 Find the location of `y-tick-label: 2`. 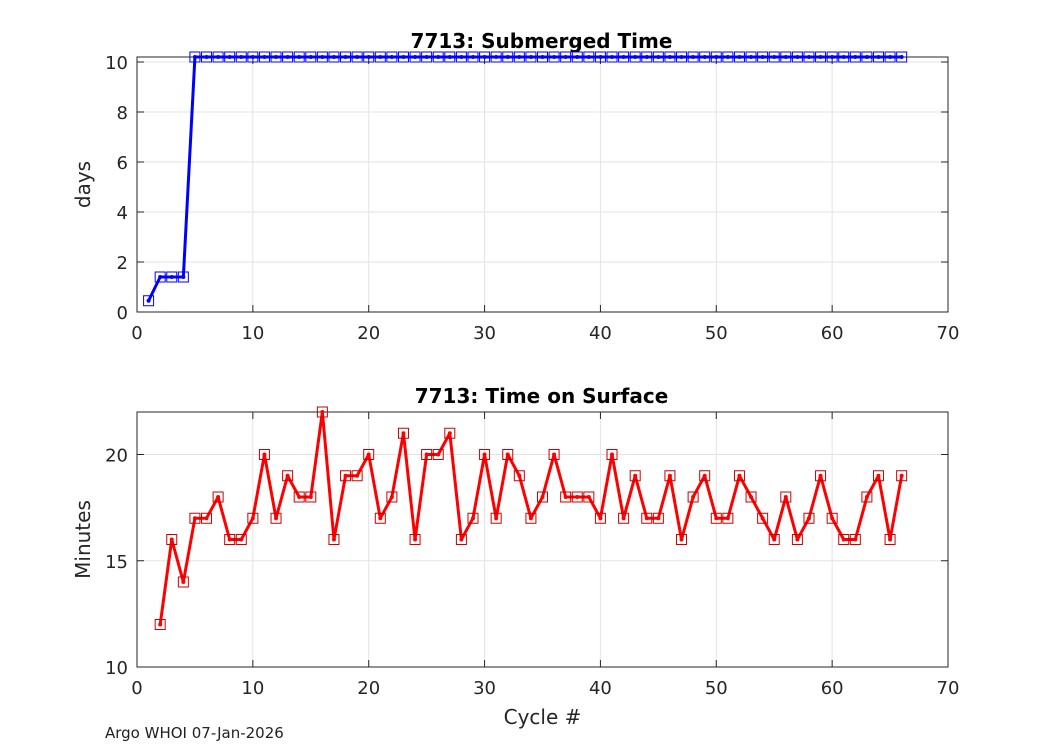

y-tick-label: 2 is located at coordinates (122, 263).